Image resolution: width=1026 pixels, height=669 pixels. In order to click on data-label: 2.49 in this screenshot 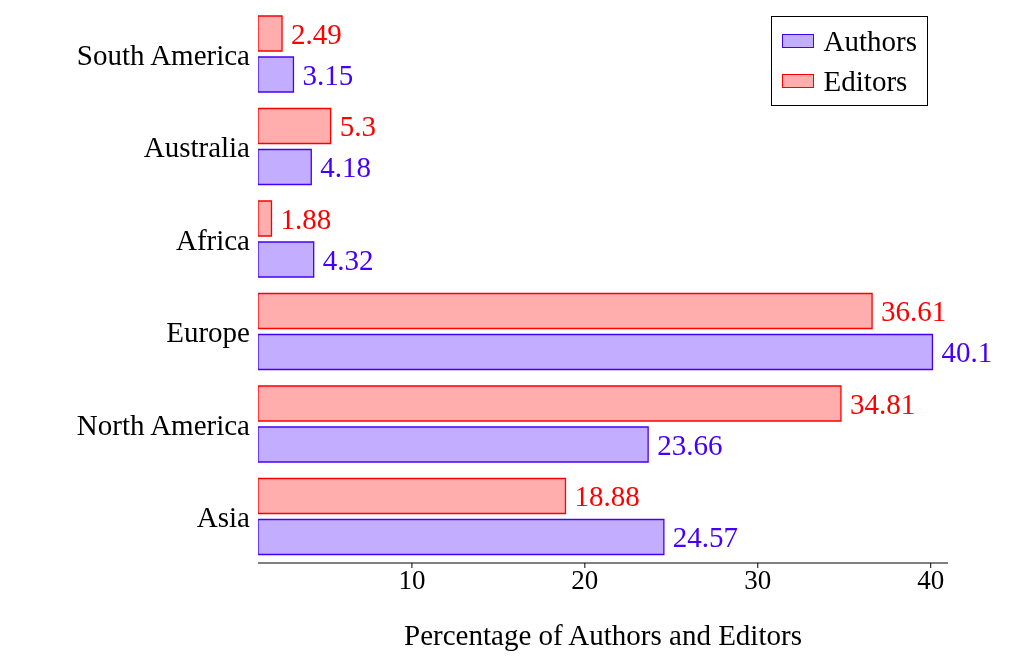, I will do `click(316, 33)`.